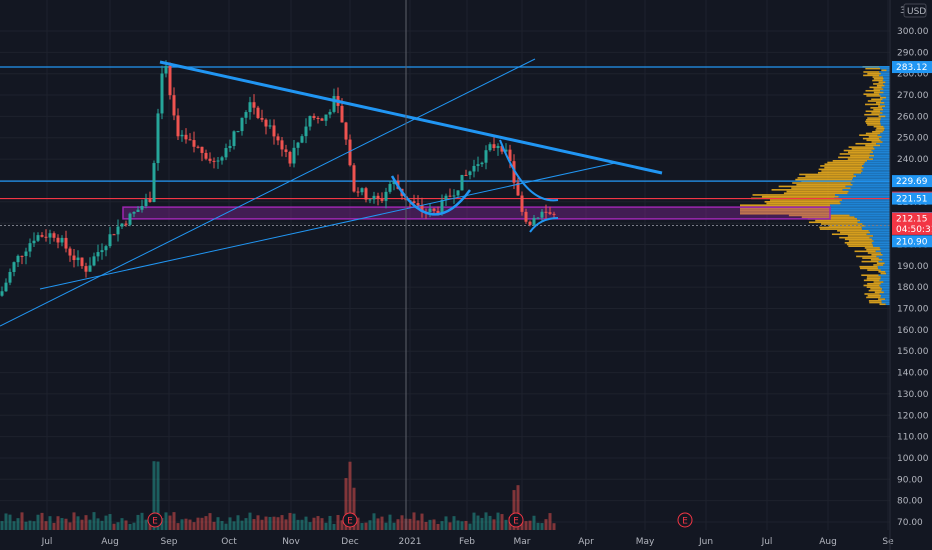  I want to click on support-zone, so click(476, 213).